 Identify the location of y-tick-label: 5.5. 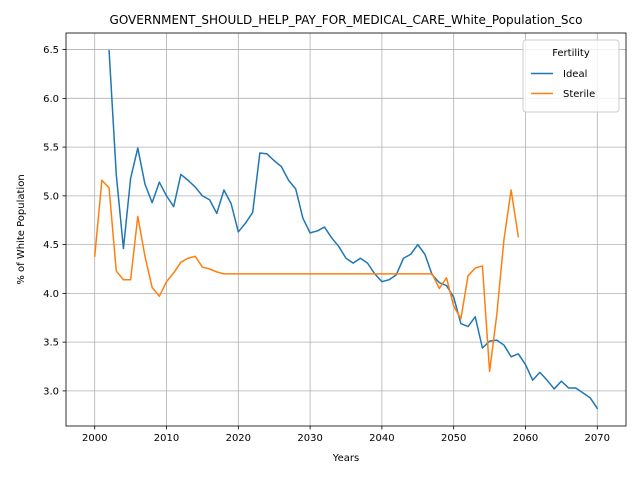
(51, 148).